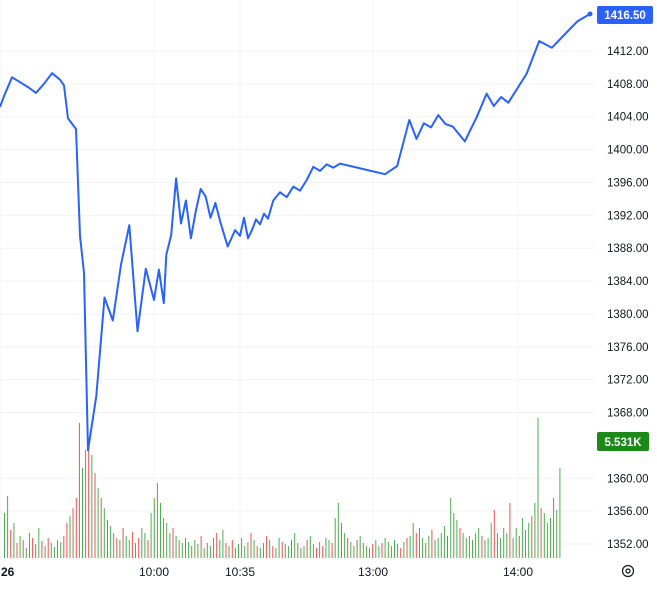 The height and width of the screenshot is (591, 657). I want to click on settings-gear-icon, so click(628, 571).